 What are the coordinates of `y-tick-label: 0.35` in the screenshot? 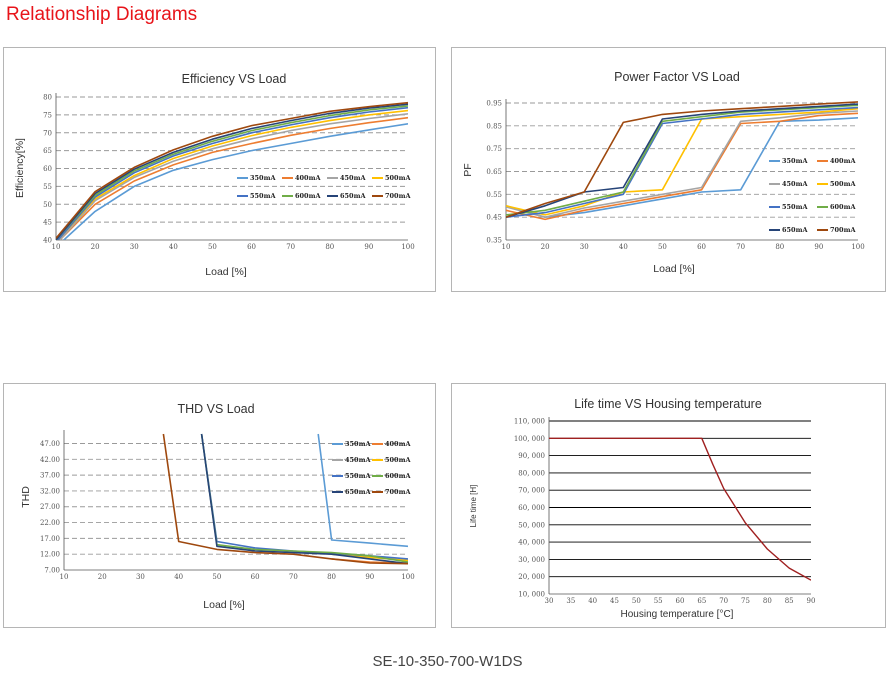 It's located at (494, 241).